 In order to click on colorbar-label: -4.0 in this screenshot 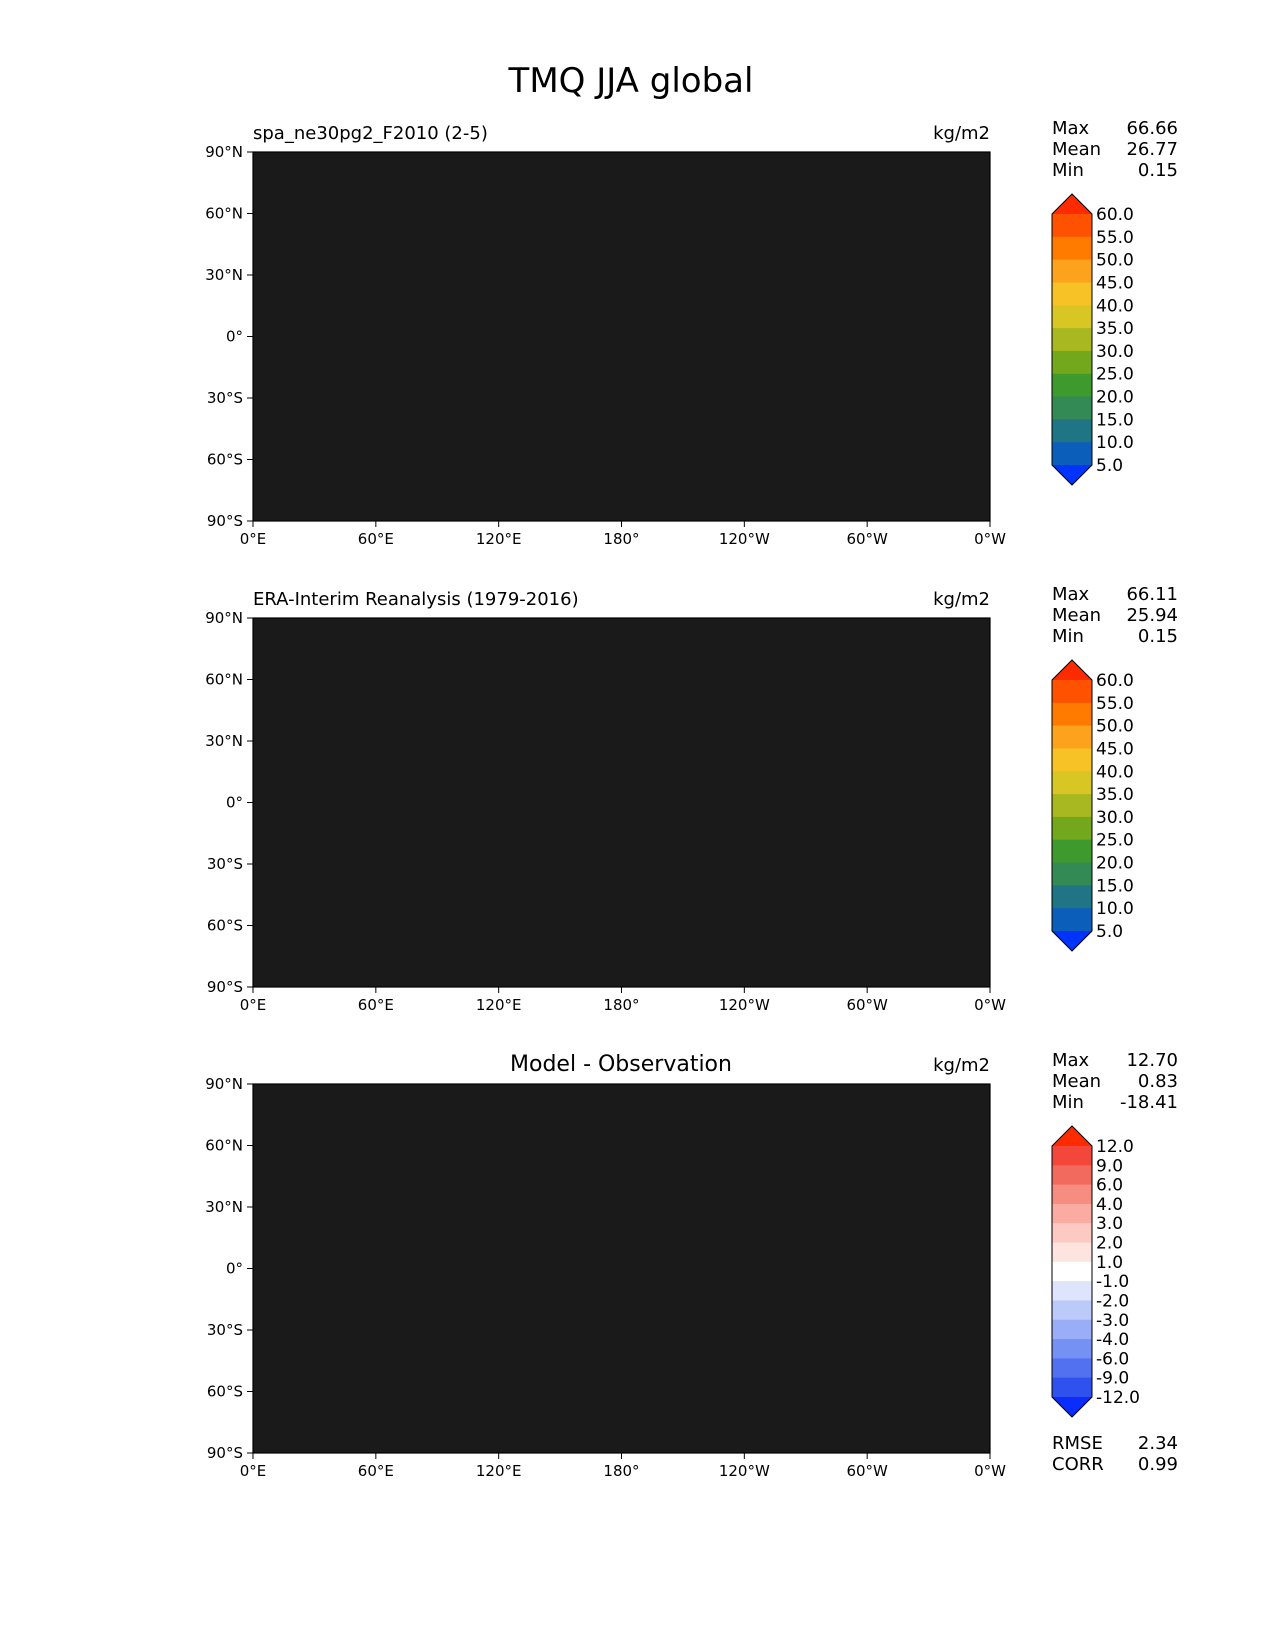, I will do `click(1112, 1340)`.